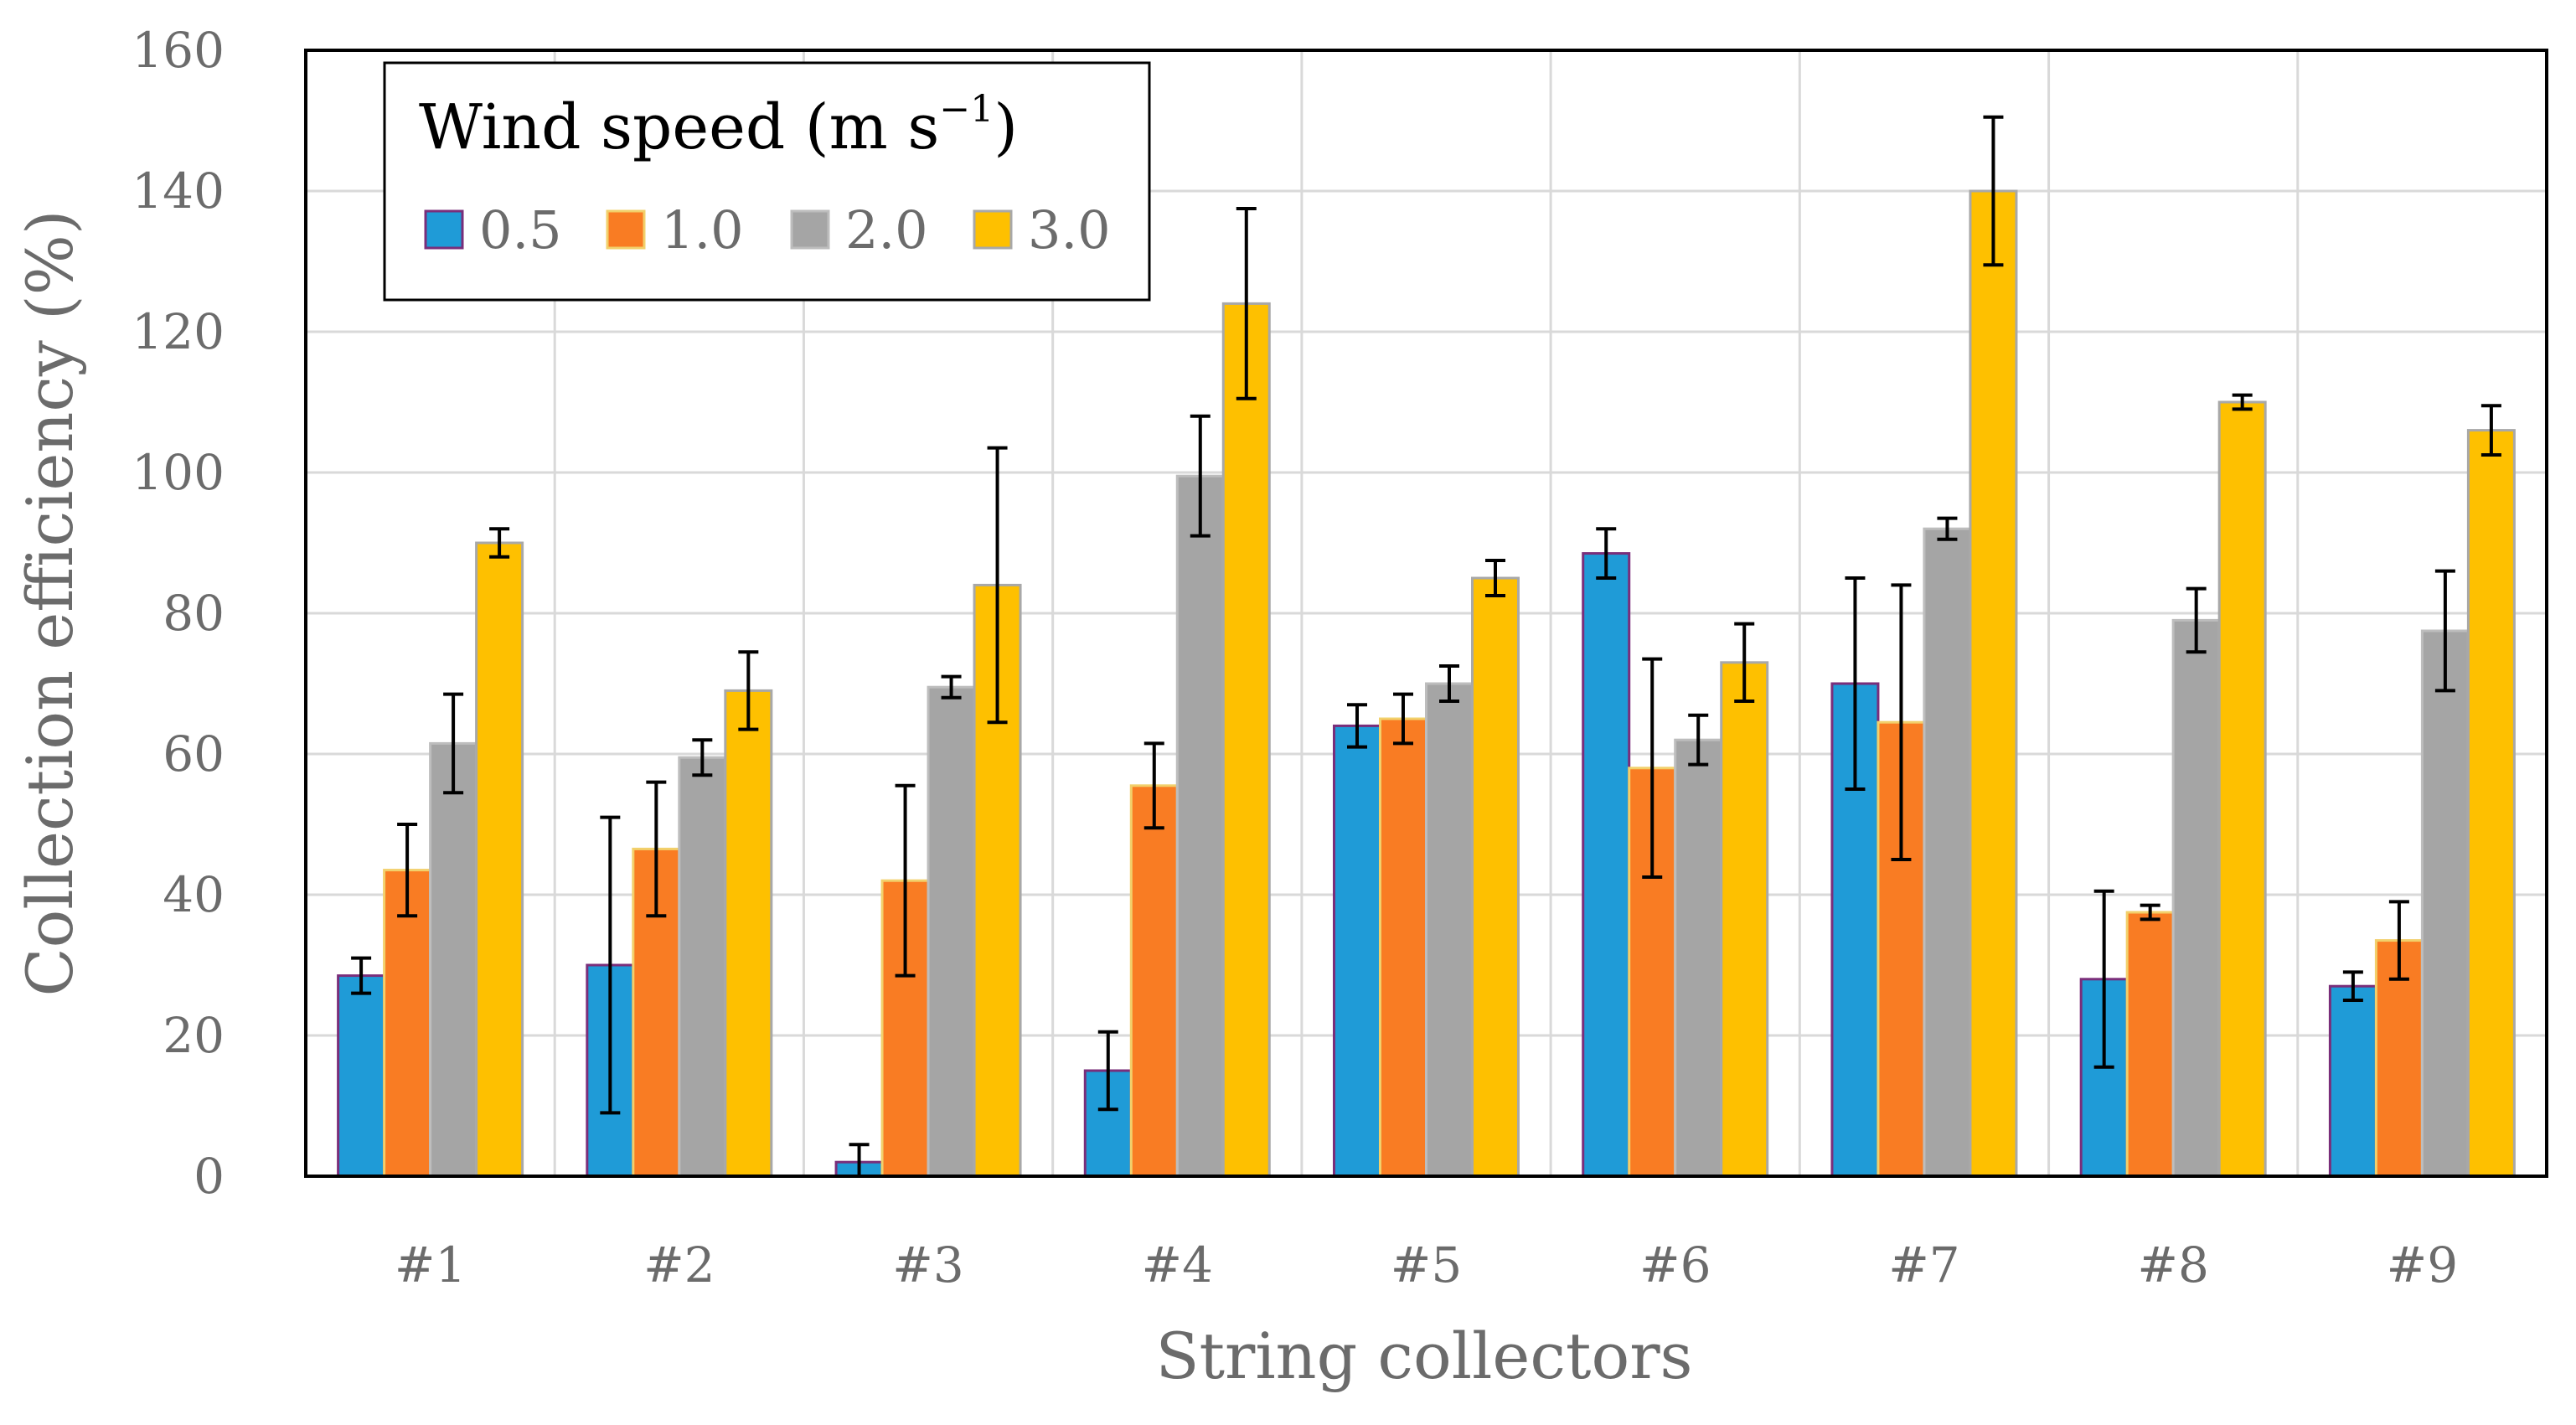 This screenshot has height=1425, width=2576. What do you see at coordinates (1178, 1265) in the screenshot?
I see `x-tick-label: #4` at bounding box center [1178, 1265].